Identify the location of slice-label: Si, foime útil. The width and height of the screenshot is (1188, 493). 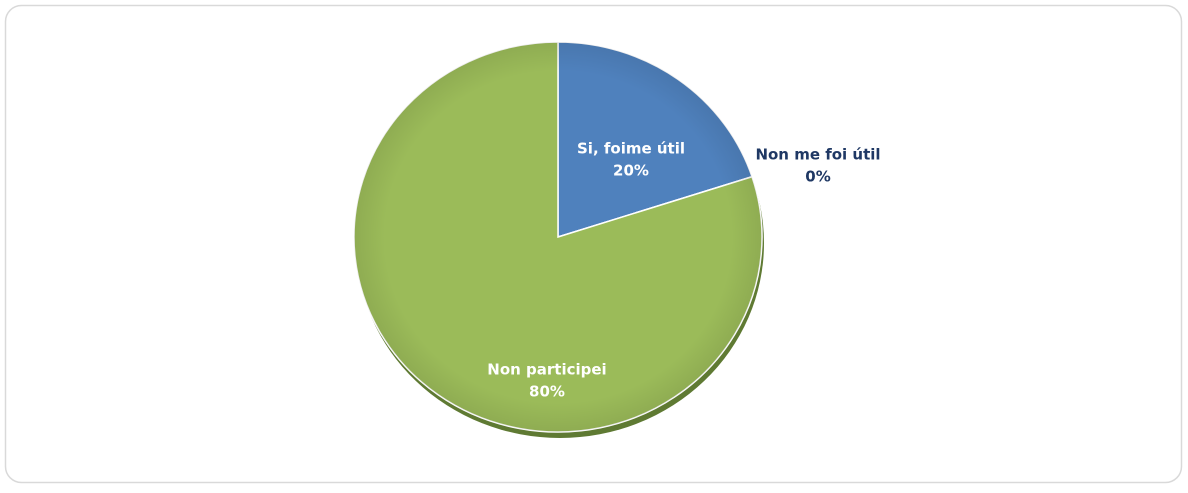
(631, 149).